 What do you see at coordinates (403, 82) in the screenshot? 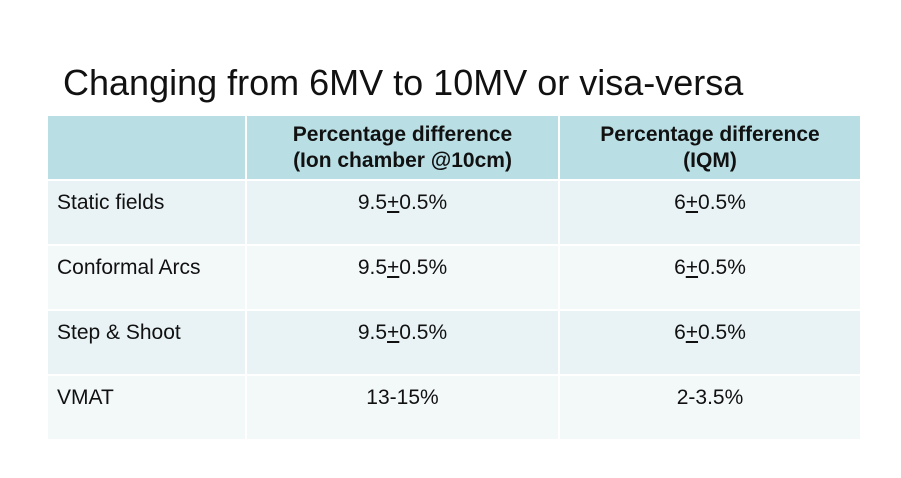
I see `slide-title: Changing from 6MV to 10MV or visa-versa` at bounding box center [403, 82].